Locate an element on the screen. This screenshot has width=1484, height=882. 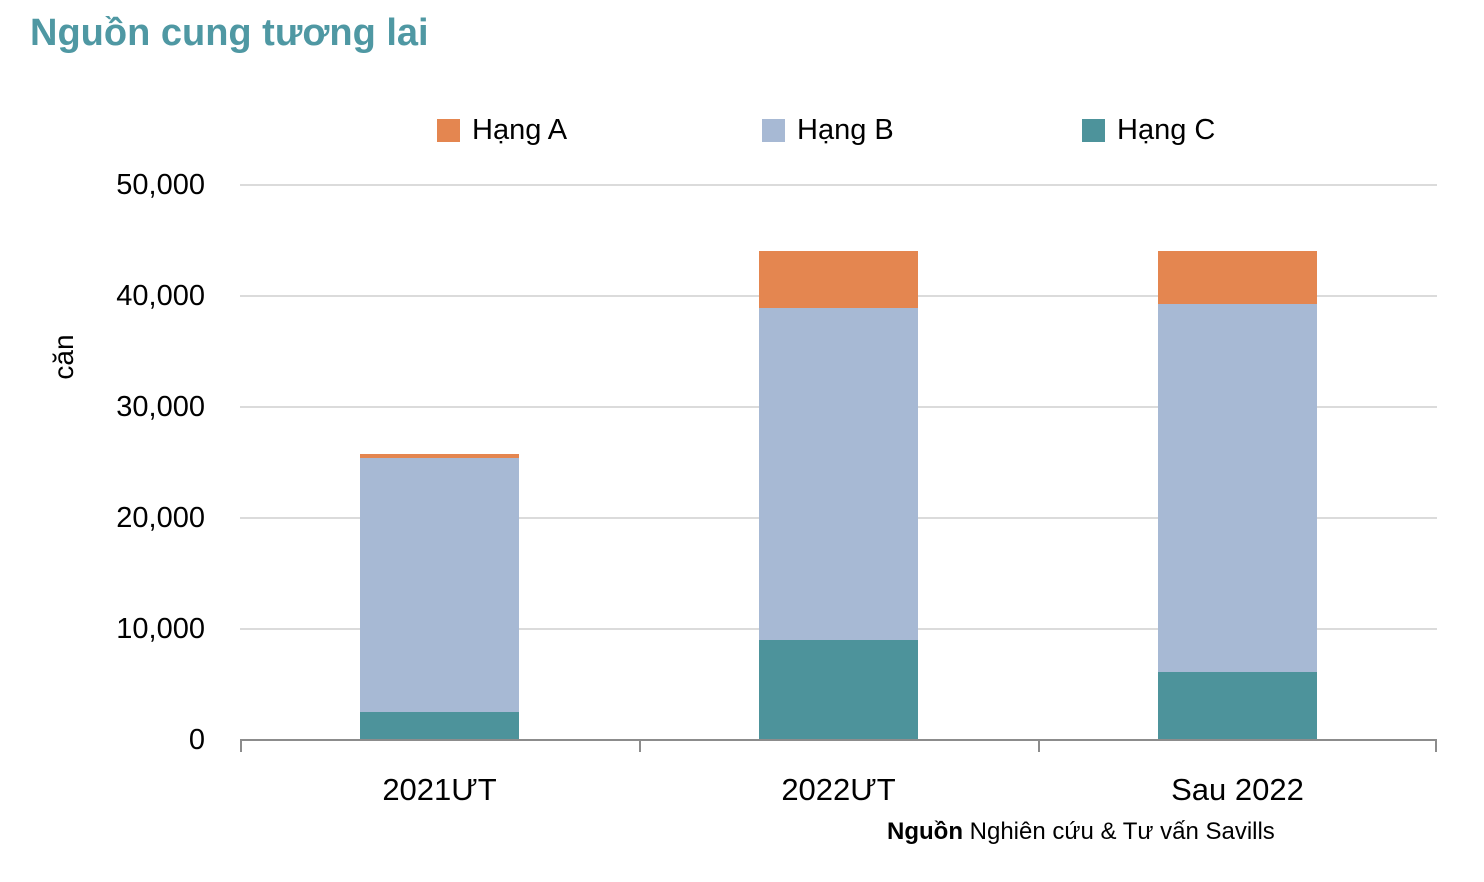
page-title: Nguồn cung tương lai is located at coordinates (229, 33).